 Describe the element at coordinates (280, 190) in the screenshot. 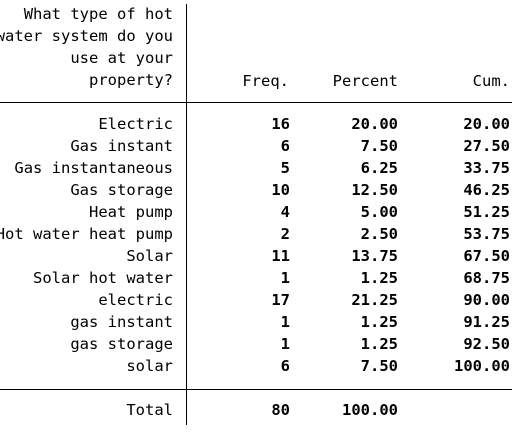

I see `row-freq: 10` at that location.